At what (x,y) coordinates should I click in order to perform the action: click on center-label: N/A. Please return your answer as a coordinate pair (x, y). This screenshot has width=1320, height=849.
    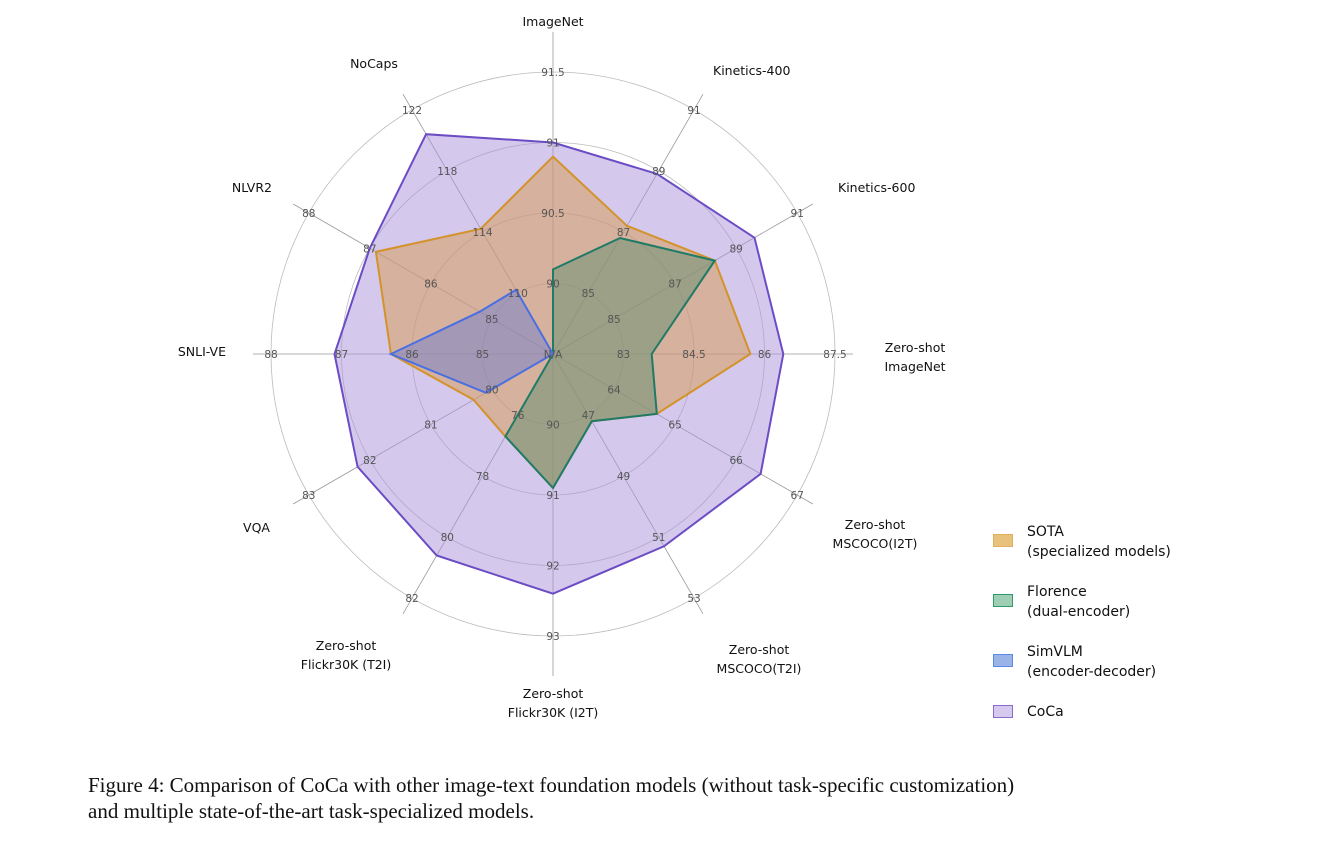
    Looking at the image, I should click on (553, 355).